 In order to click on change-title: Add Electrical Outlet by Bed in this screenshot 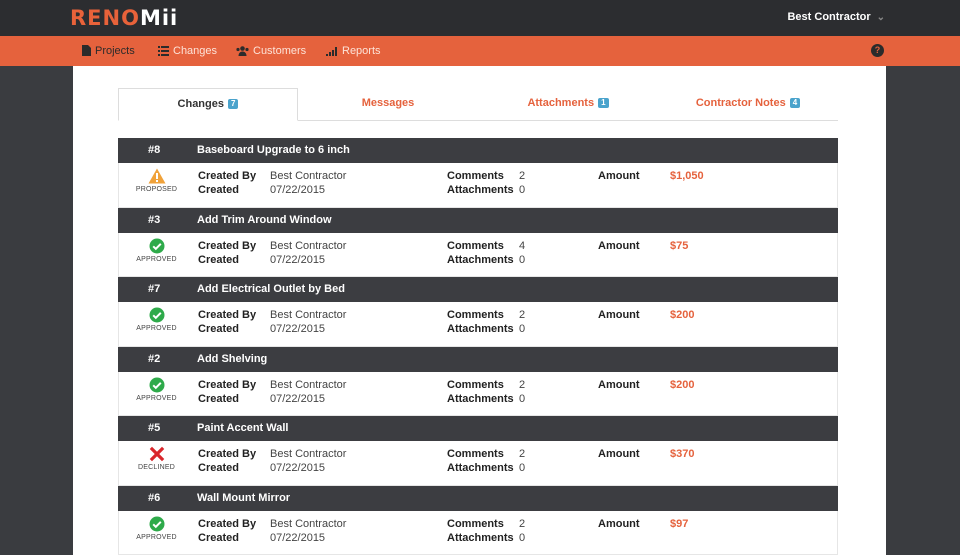, I will do `click(271, 289)`.